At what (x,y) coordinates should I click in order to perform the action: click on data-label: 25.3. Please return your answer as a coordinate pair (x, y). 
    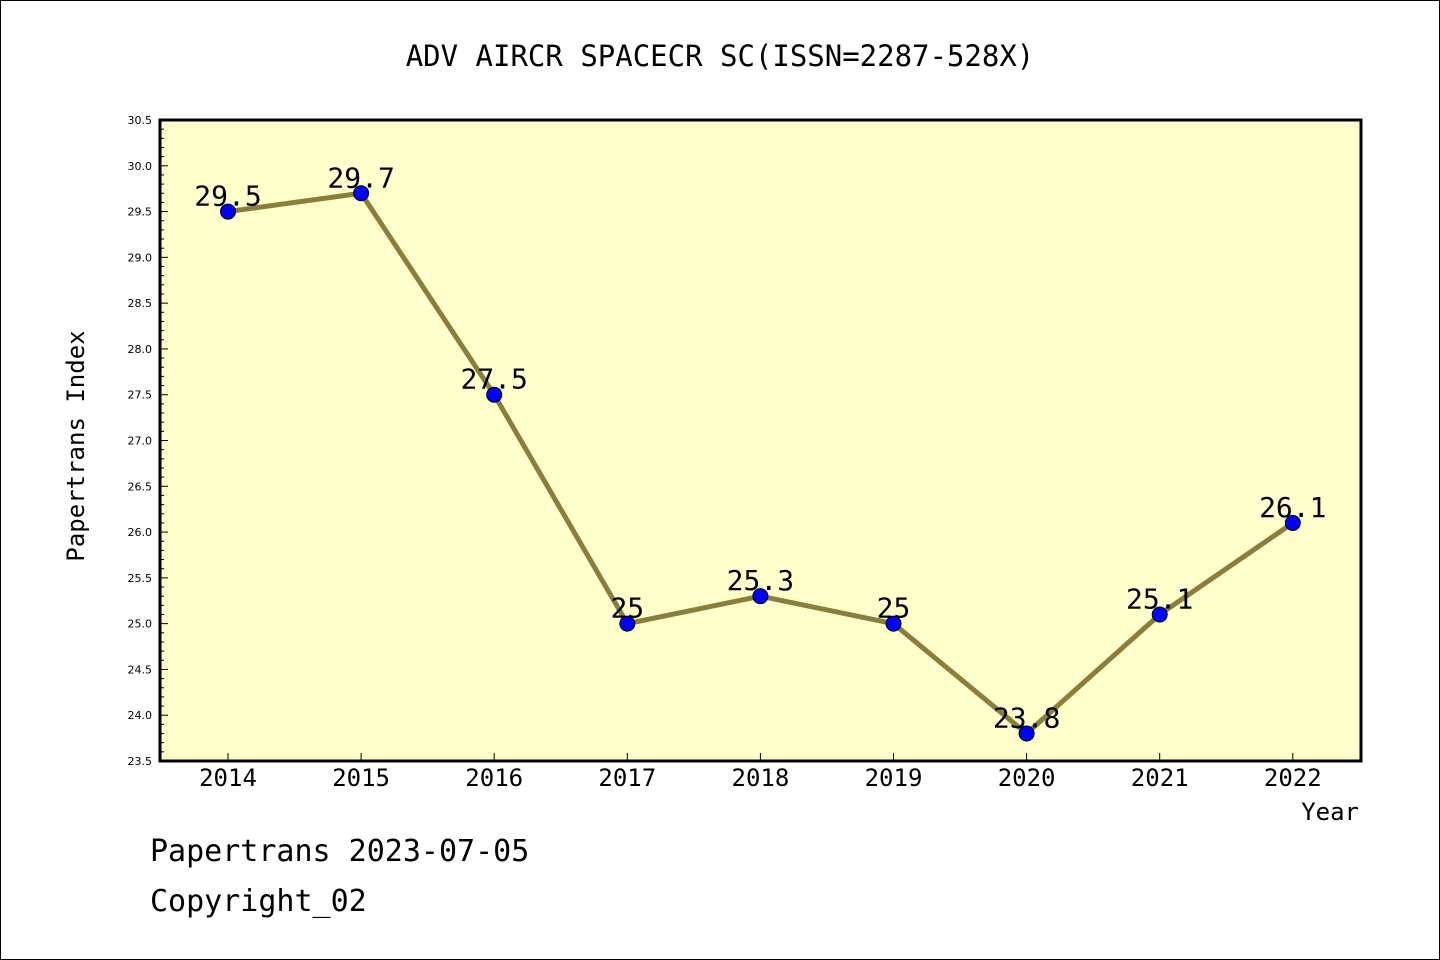
    Looking at the image, I should click on (760, 580).